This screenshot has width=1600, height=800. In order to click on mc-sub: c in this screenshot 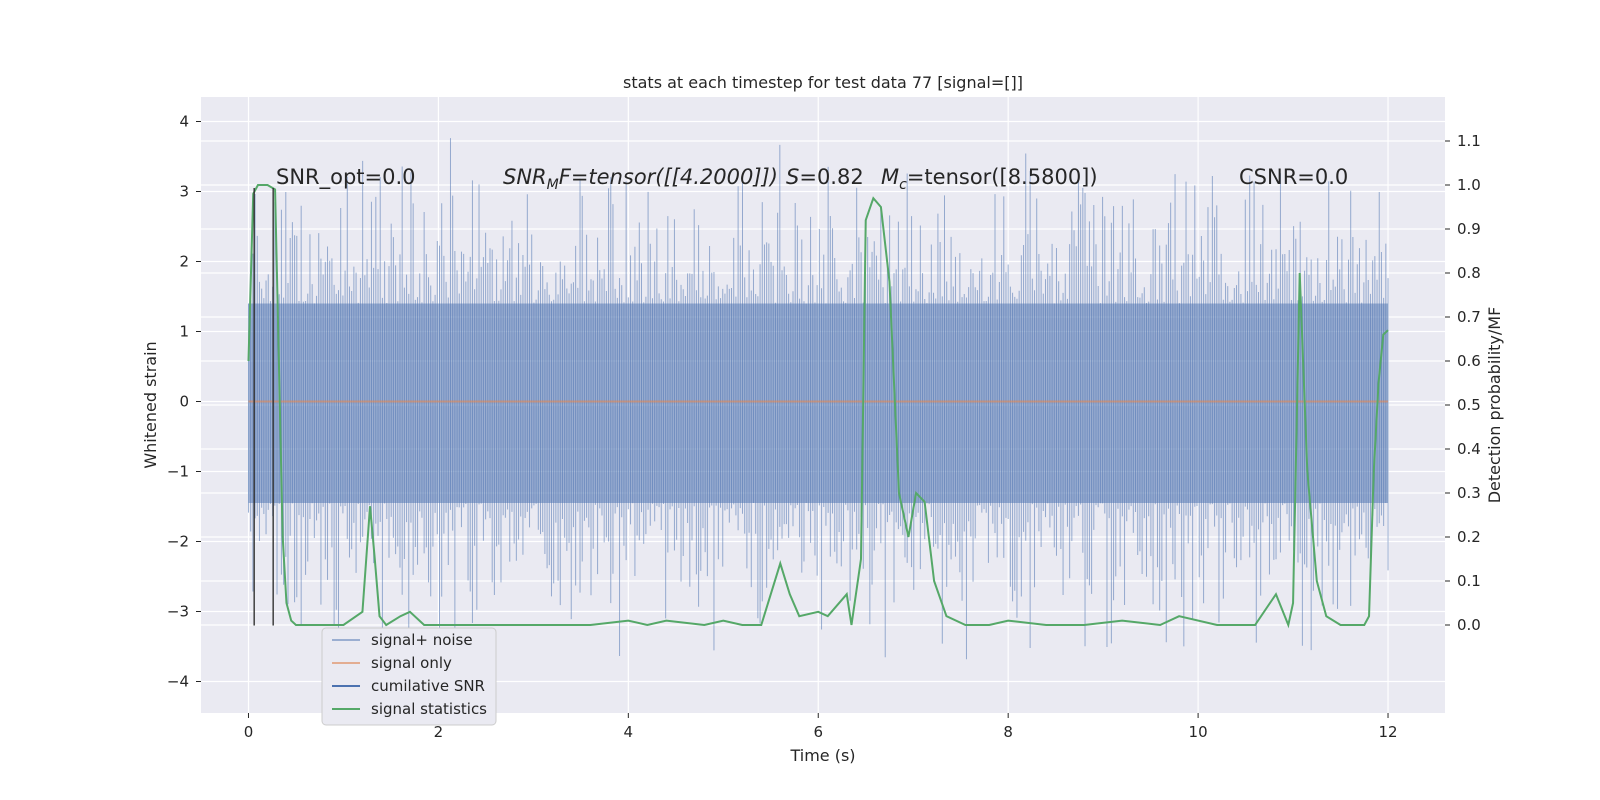, I will do `click(903, 185)`.